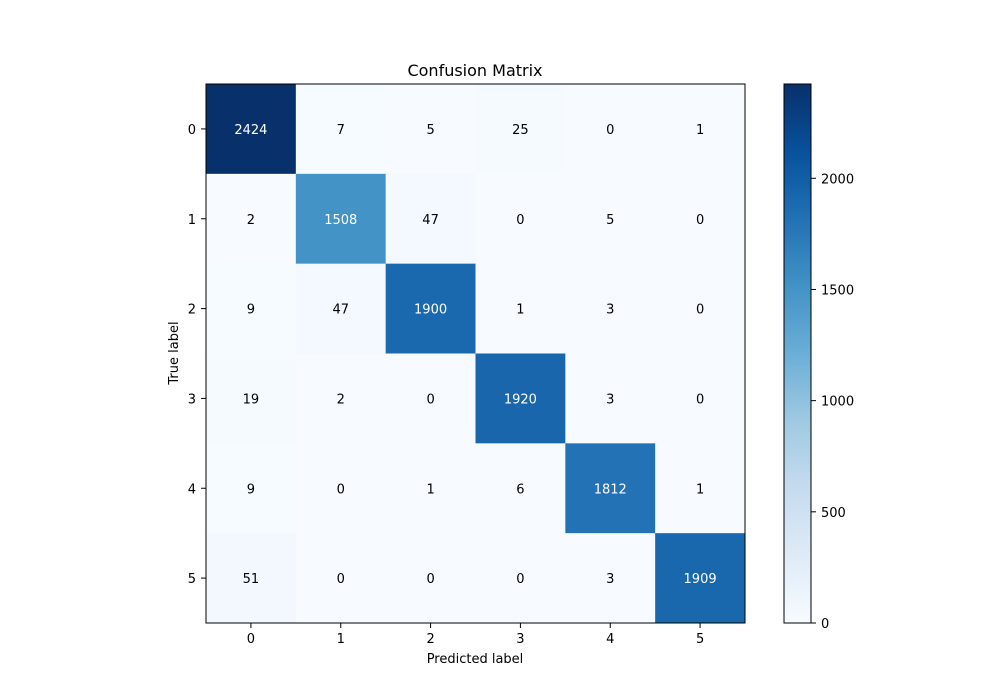 This screenshot has width=1000, height=700. I want to click on y-axis-label: True label, so click(174, 353).